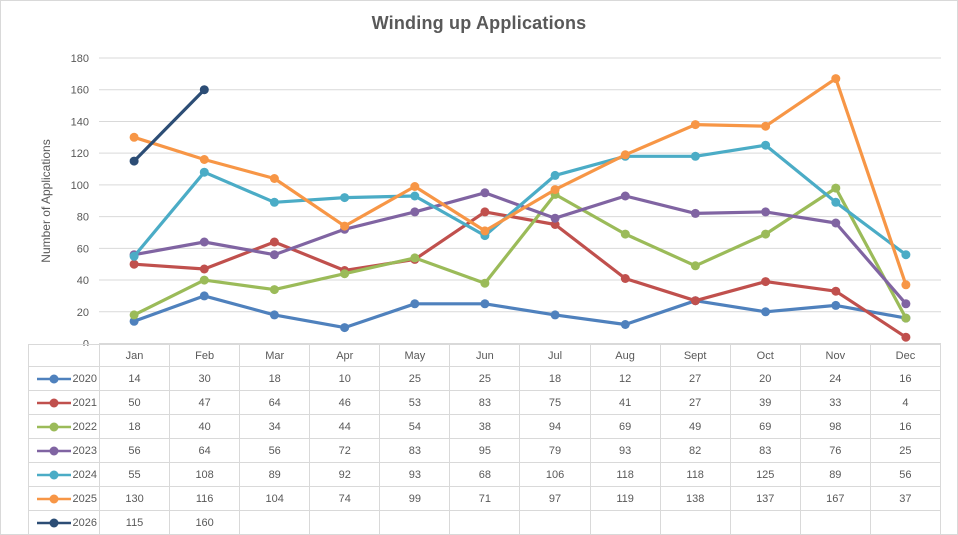  I want to click on month-header: May, so click(415, 355).